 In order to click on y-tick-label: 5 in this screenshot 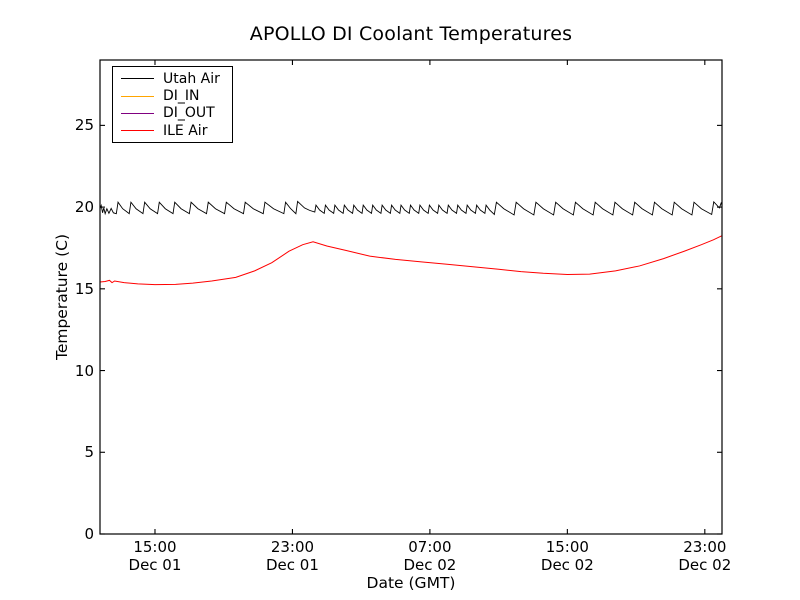, I will do `click(89, 452)`.